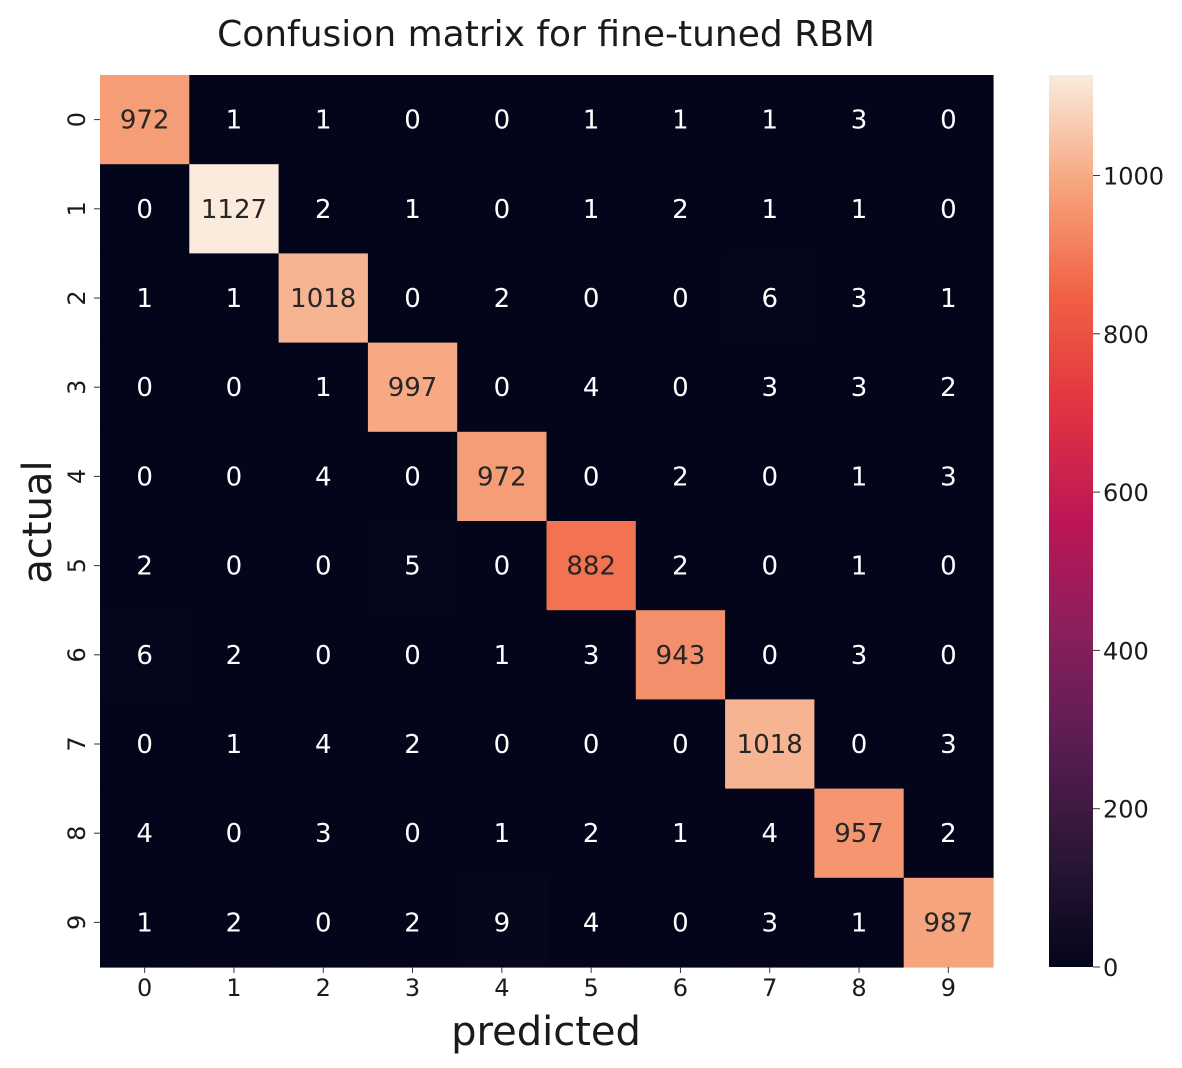 The image size is (1182, 1068). Describe the element at coordinates (1126, 335) in the screenshot. I see `colorbar-tick-label: 800` at that location.